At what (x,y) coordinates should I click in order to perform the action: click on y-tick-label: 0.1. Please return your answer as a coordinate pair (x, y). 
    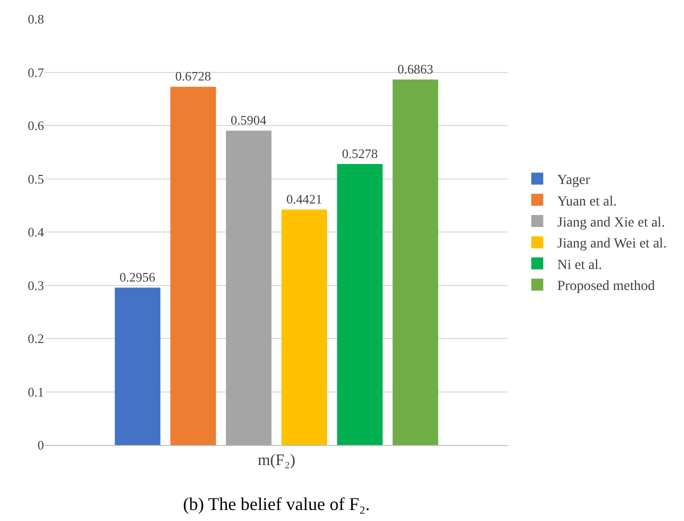
    Looking at the image, I should click on (36, 392).